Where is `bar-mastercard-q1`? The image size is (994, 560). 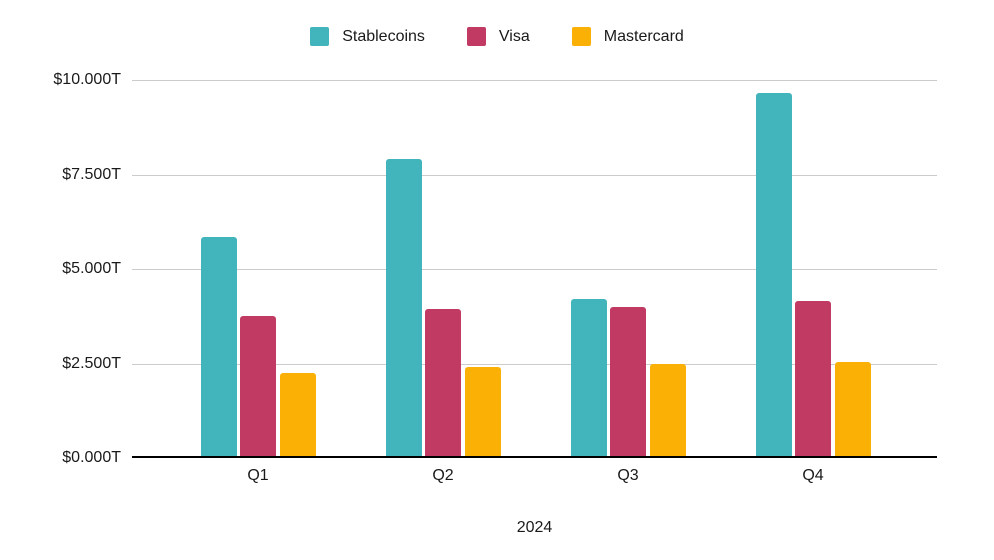 bar-mastercard-q1 is located at coordinates (297, 415).